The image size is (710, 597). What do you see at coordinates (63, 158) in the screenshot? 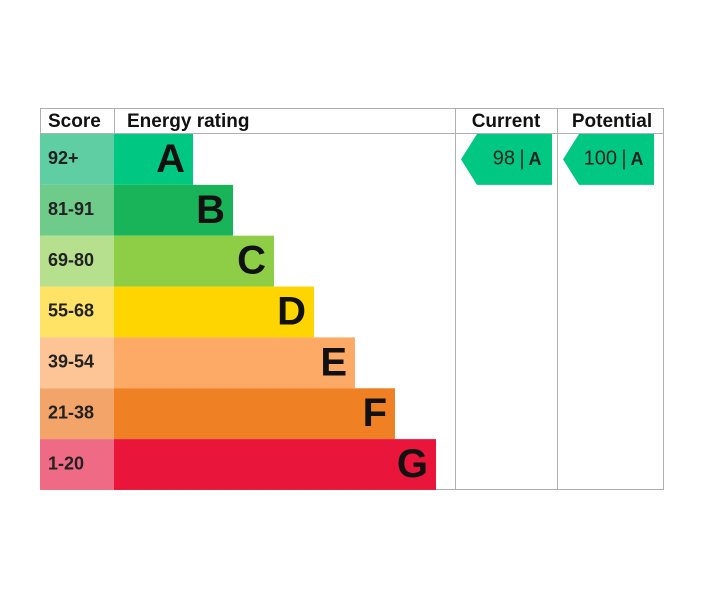
I see `score-label: 92+` at bounding box center [63, 158].